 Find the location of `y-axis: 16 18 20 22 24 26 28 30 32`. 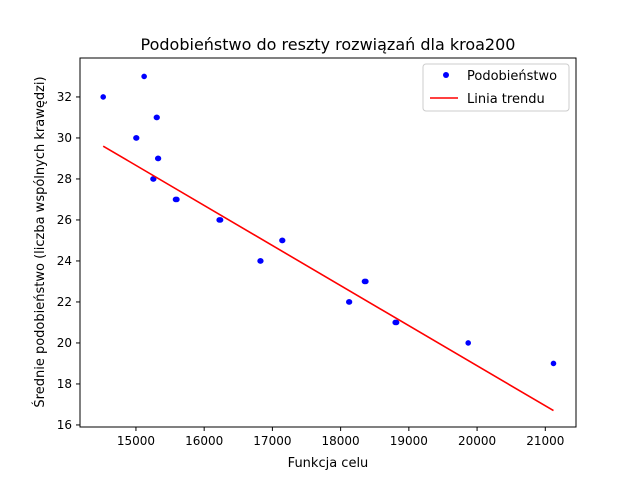

y-axis: 16 18 20 22 24 26 28 30 32 is located at coordinates (68, 261).